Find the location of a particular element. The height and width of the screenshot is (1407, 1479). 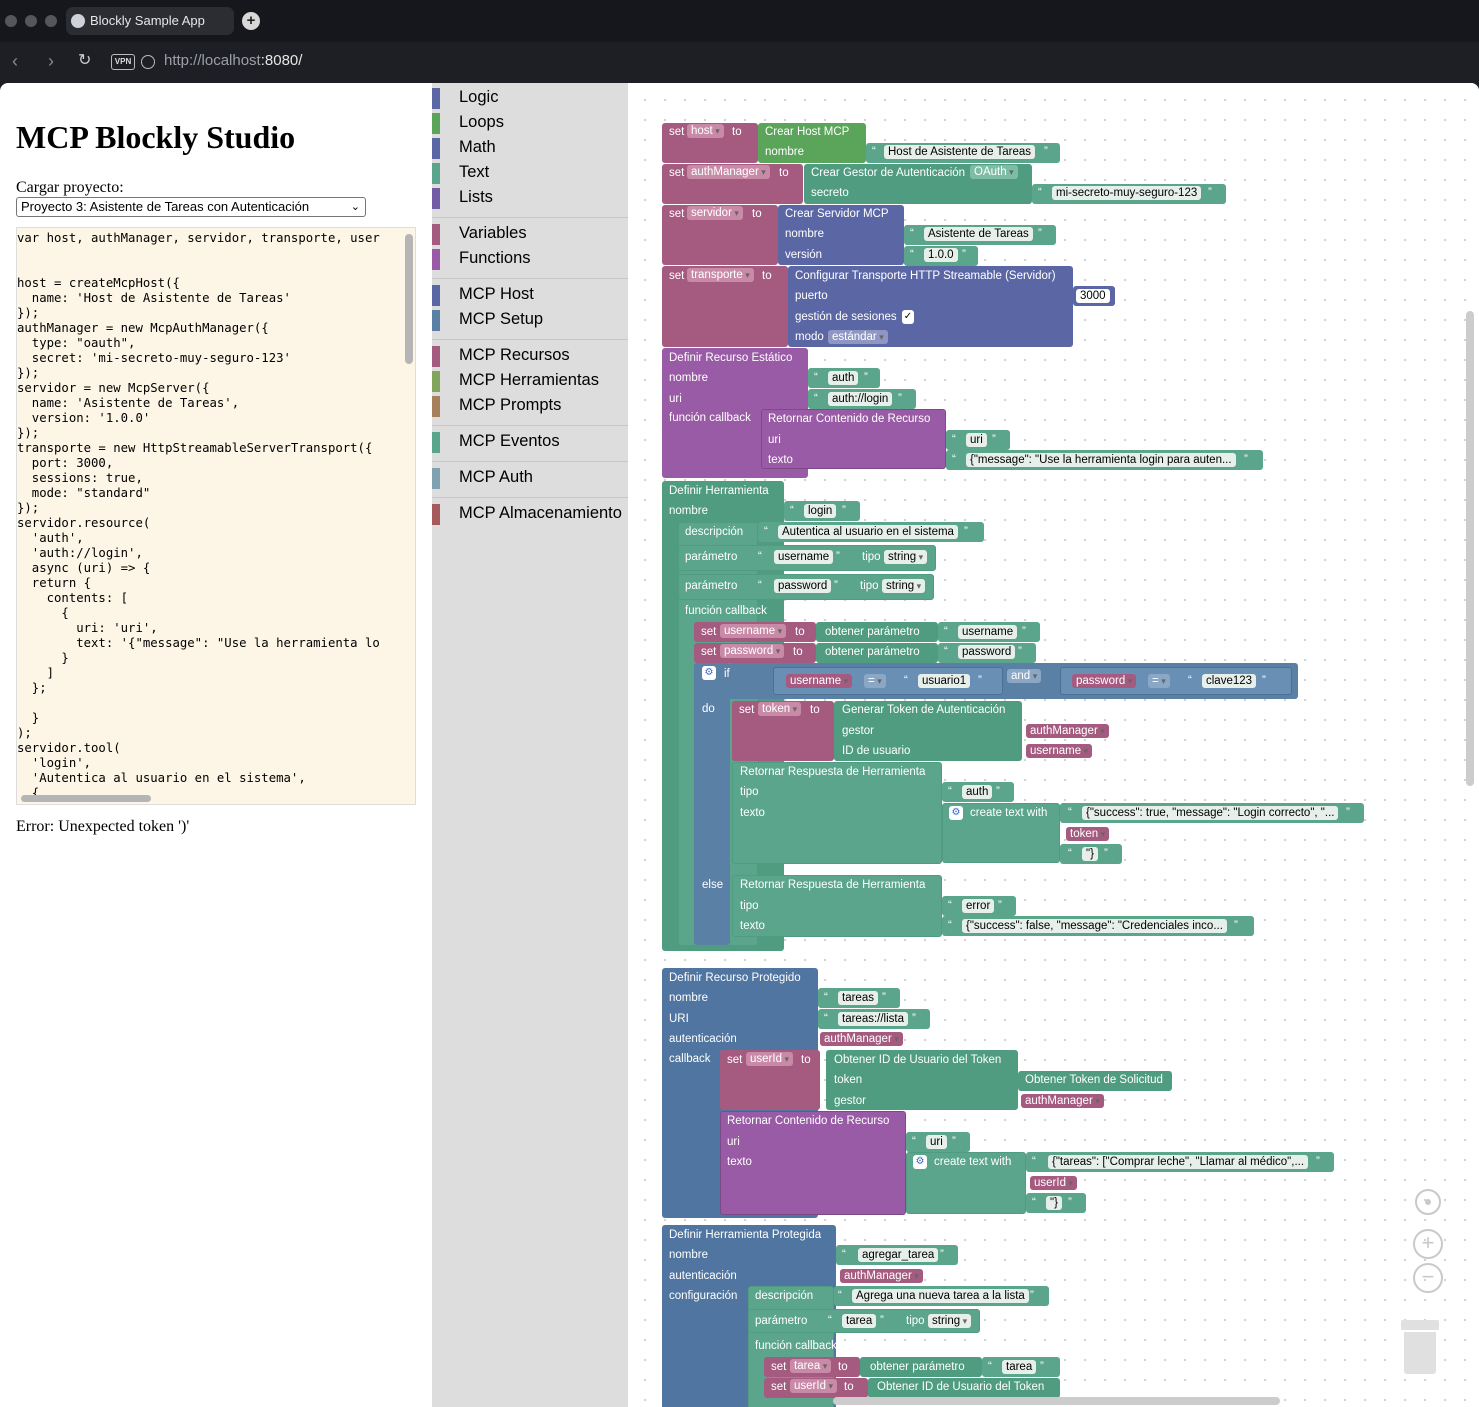

text-field: tarea is located at coordinates (1019, 1367).